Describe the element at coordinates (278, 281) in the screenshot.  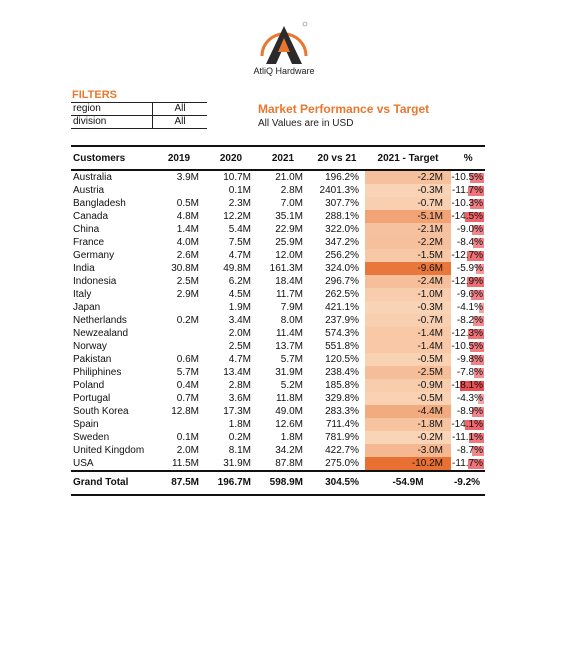
I see `table-row: Indonesia 2.5M 6.2M 18.4M 296.7% -2.4M -12.9%` at that location.